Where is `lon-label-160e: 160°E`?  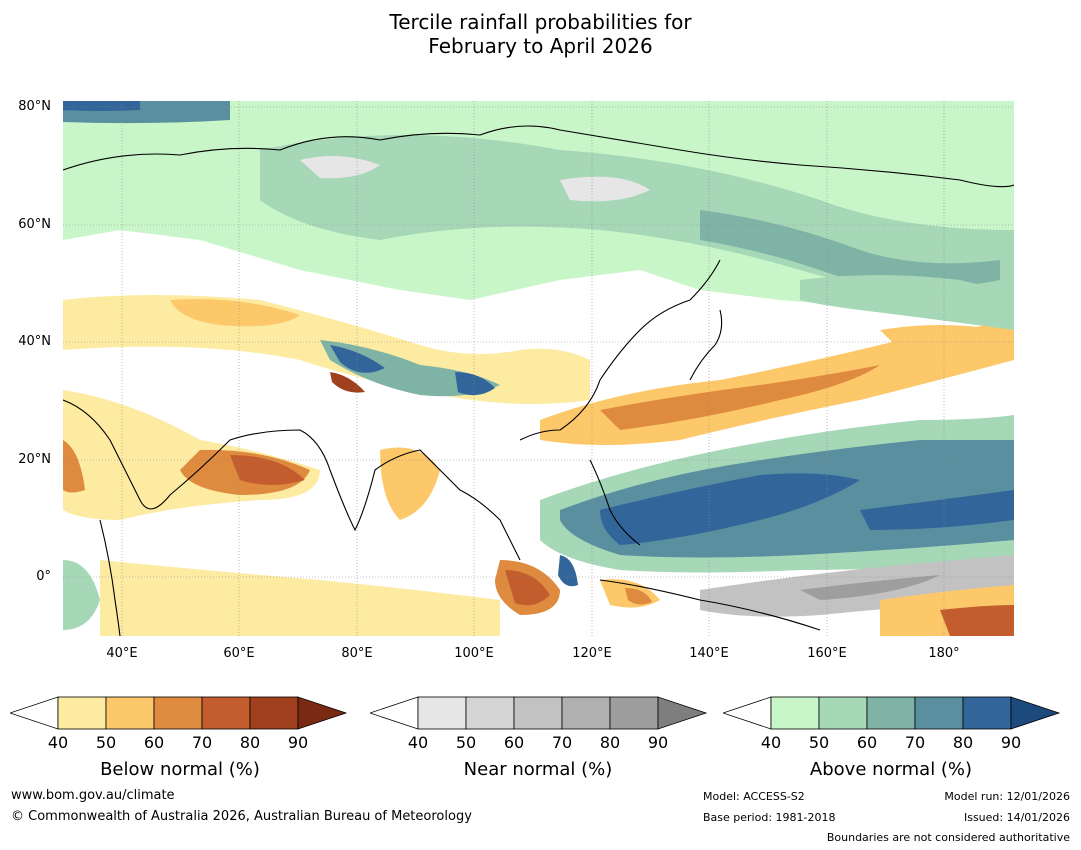 lon-label-160e: 160°E is located at coordinates (827, 653).